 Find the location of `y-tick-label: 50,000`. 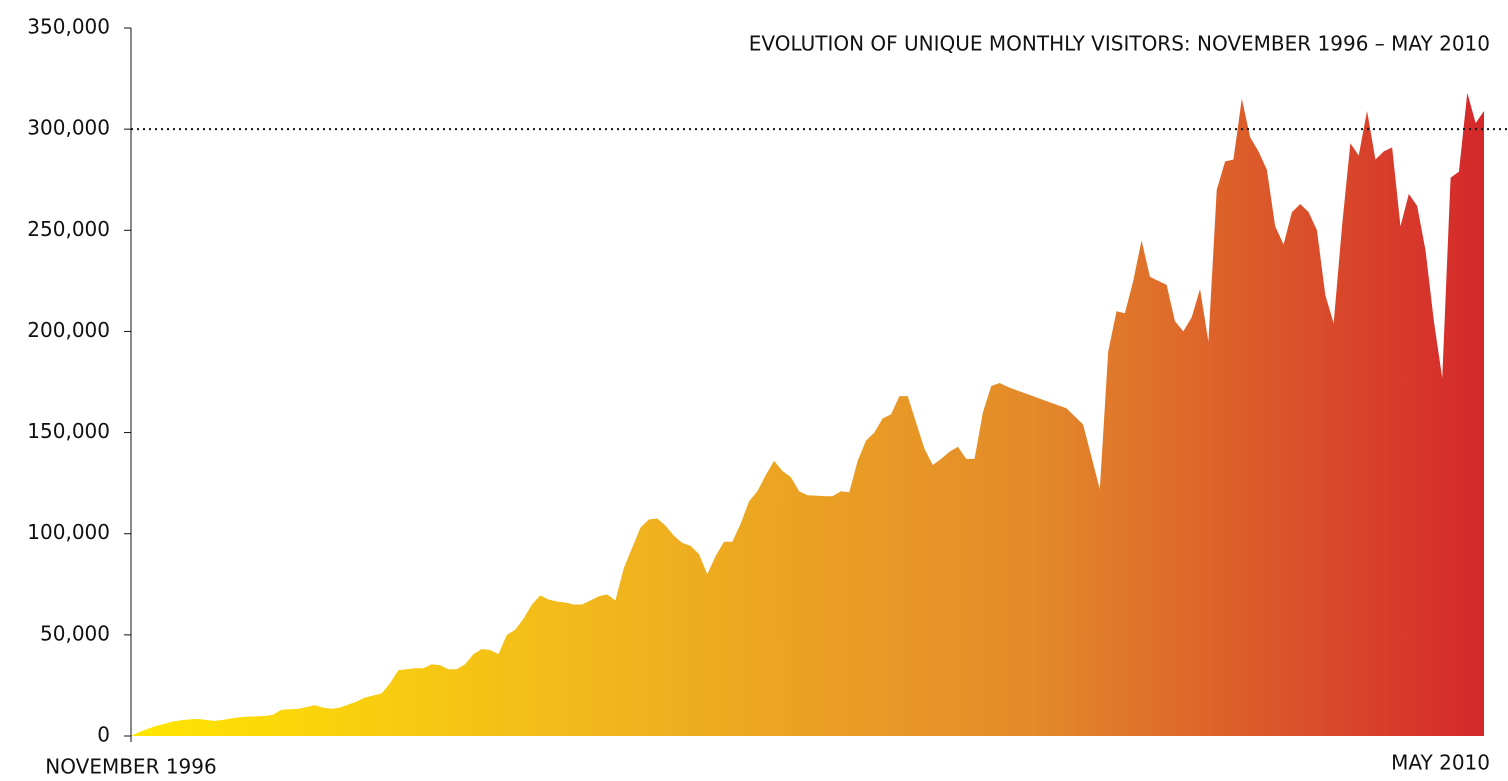

y-tick-label: 50,000 is located at coordinates (75, 633).